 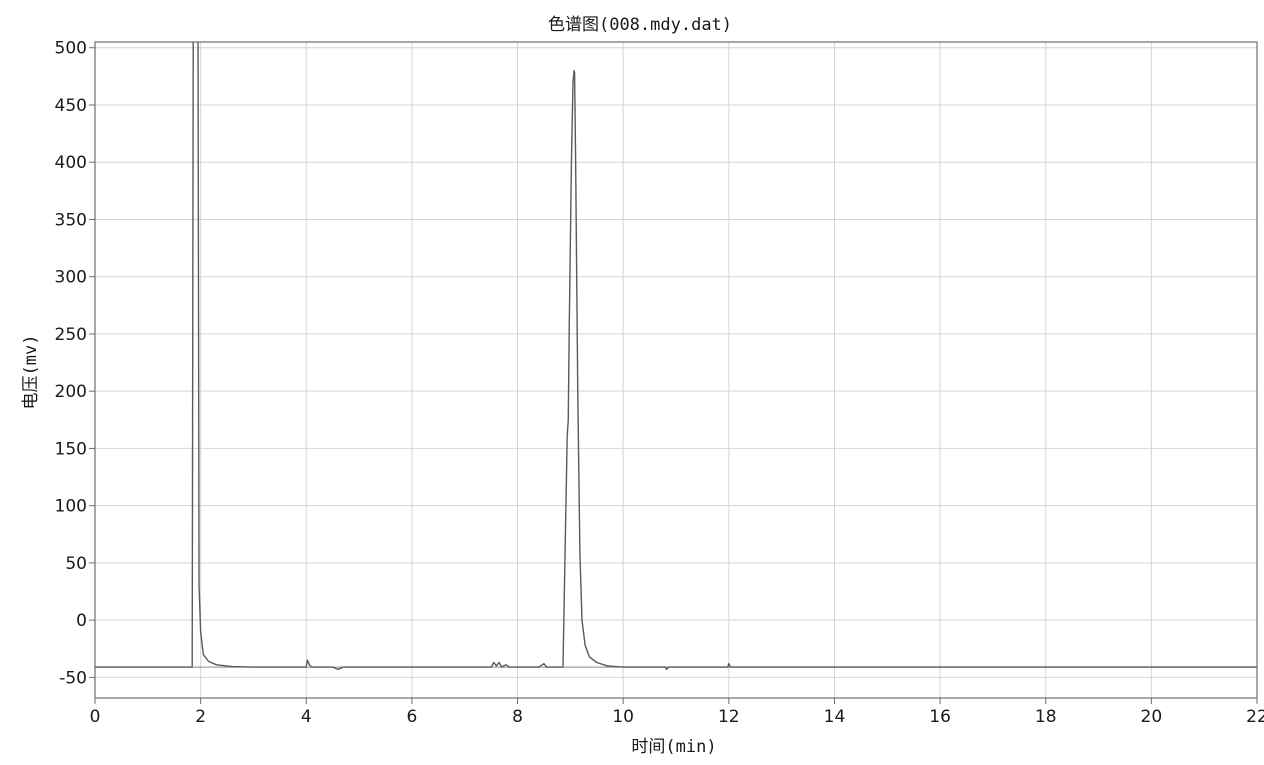 I want to click on y-tick-label: 0, so click(x=81, y=621).